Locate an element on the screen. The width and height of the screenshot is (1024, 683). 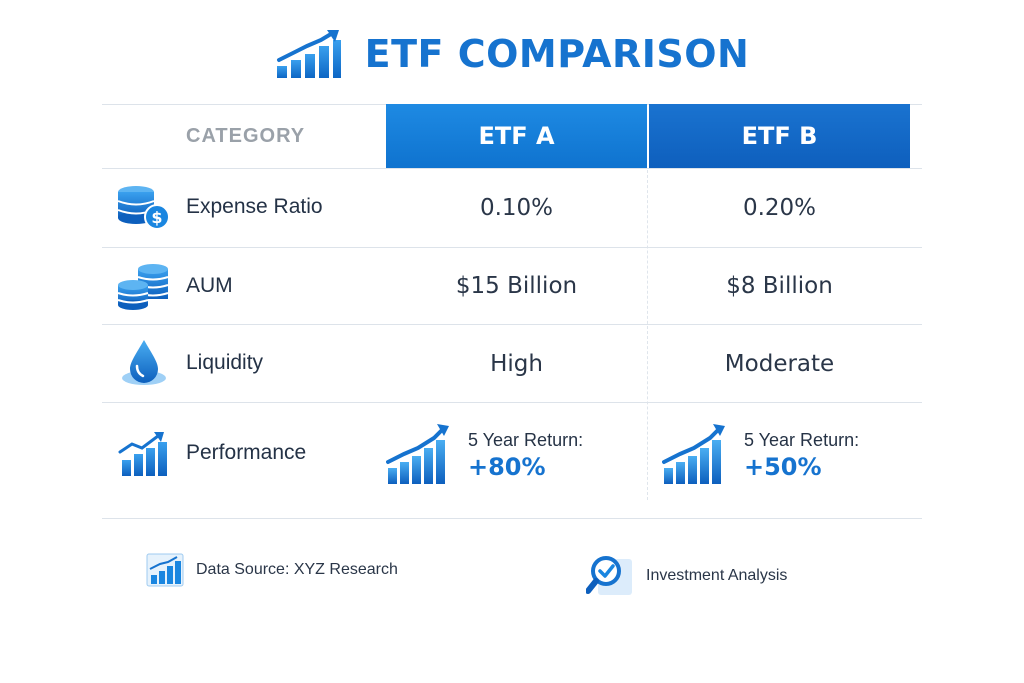
etf-a-performance: 5 Year Return: +80% is located at coordinates (484, 455).